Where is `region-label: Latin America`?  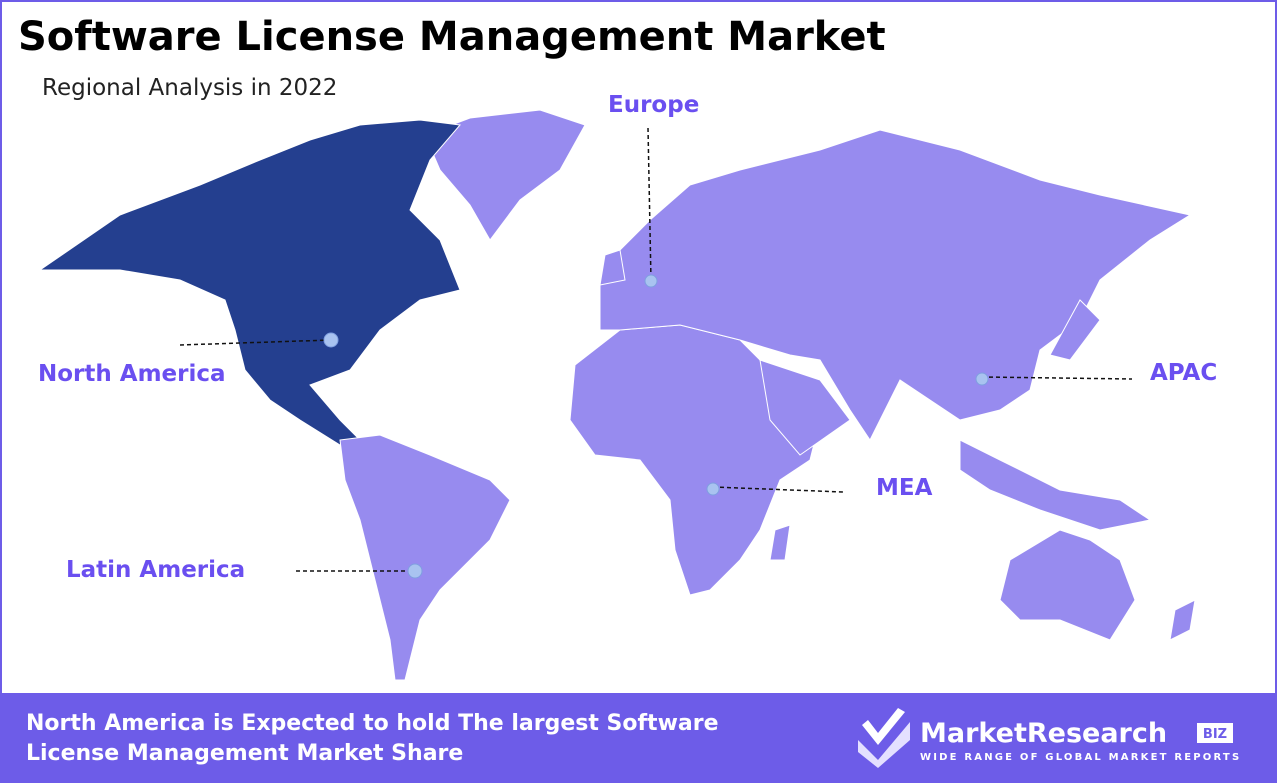
region-label: Latin America is located at coordinates (155, 570).